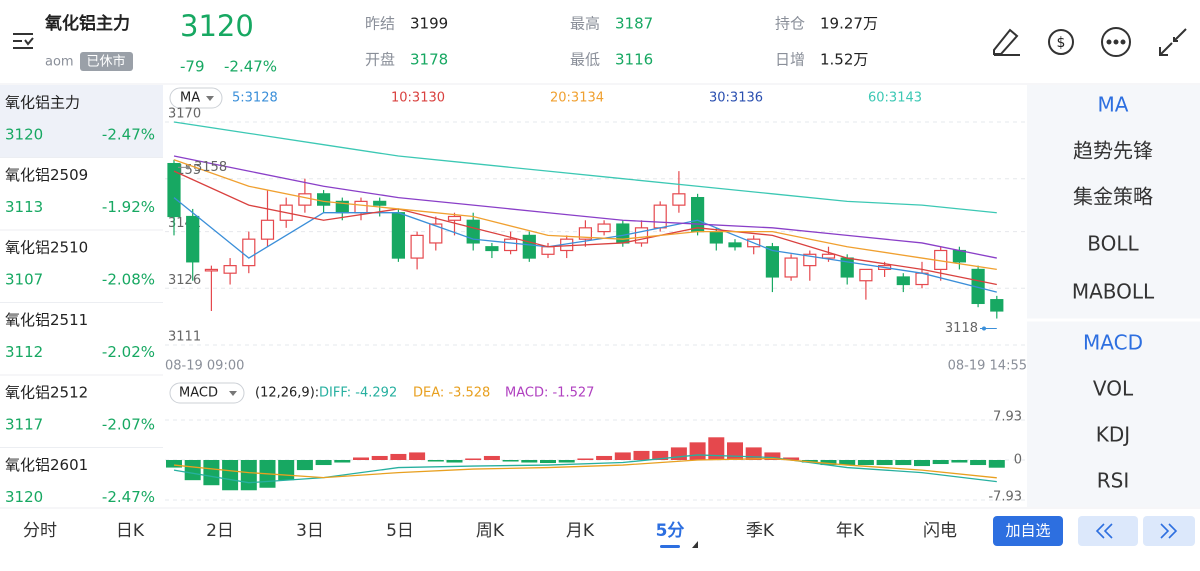  Describe the element at coordinates (196, 98) in the screenshot. I see `ma-selector` at that location.